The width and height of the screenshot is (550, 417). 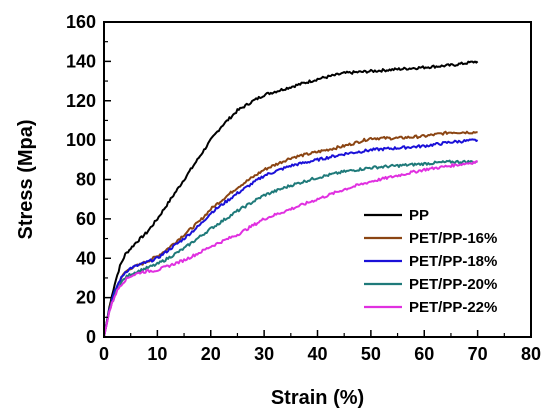 I want to click on x-axis-ticks: 0 10 20 30 40 50 60 70 80, so click(x=320, y=347).